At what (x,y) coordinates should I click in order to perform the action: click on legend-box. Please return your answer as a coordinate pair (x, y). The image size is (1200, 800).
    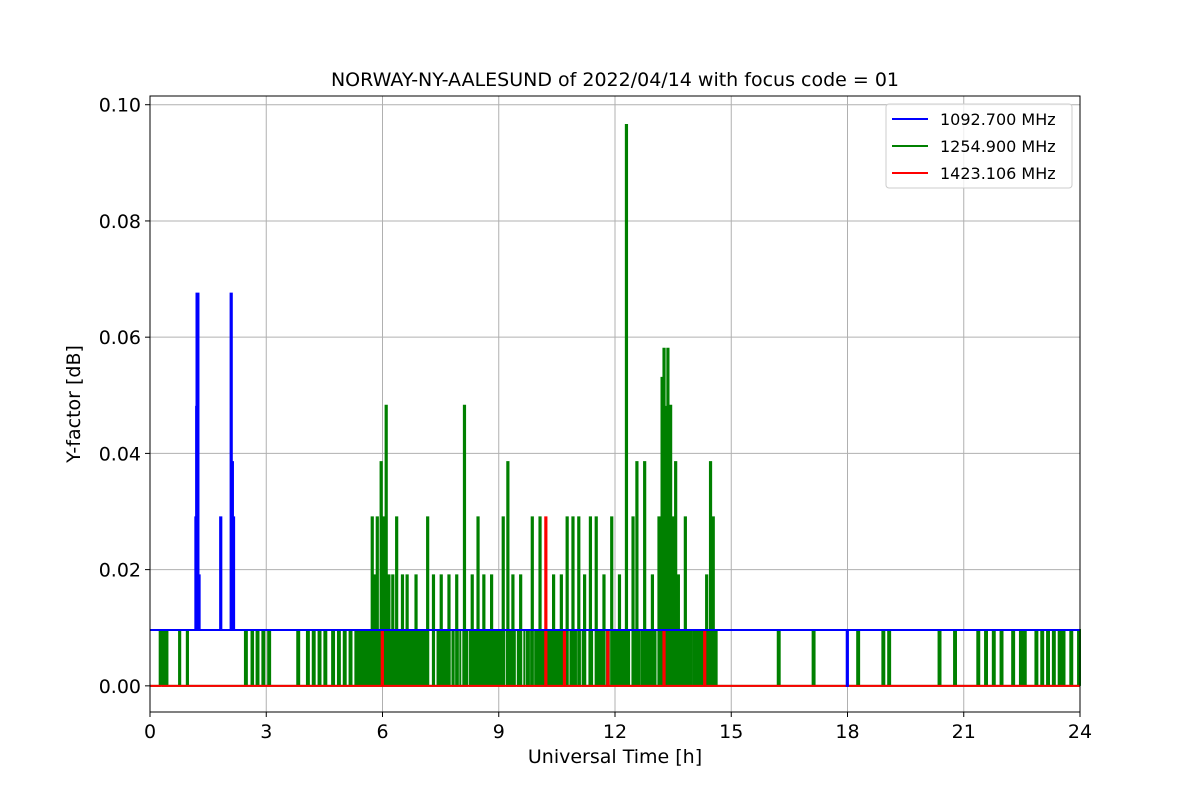
    Looking at the image, I should click on (979, 146).